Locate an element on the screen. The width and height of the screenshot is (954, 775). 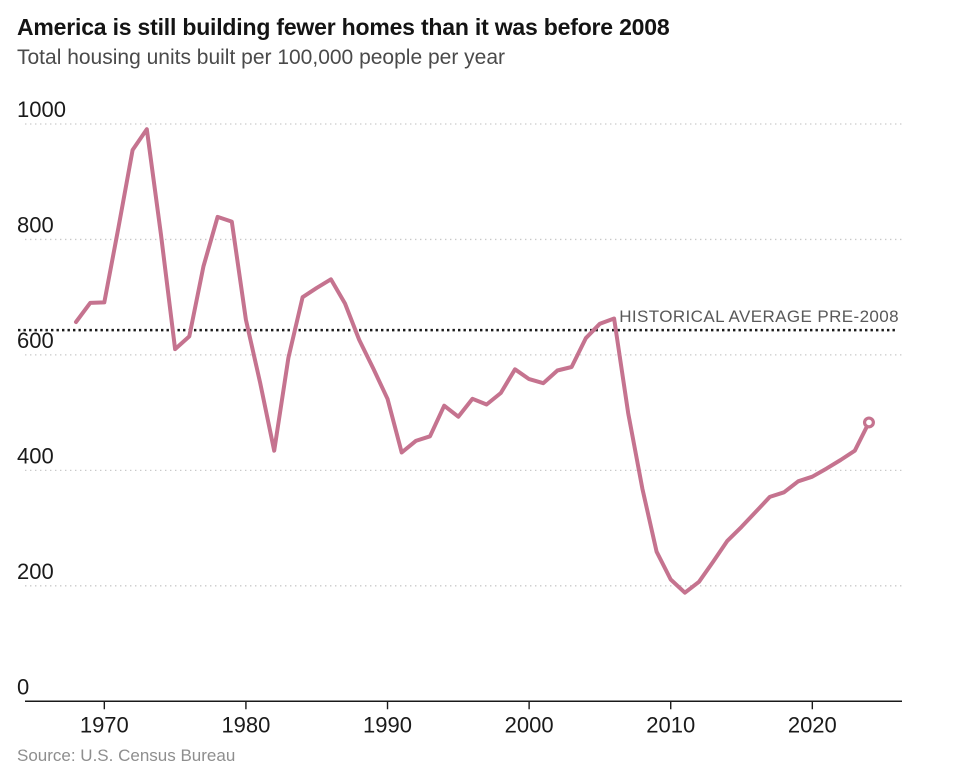
y-axis-label-400: 400 is located at coordinates (35, 455).